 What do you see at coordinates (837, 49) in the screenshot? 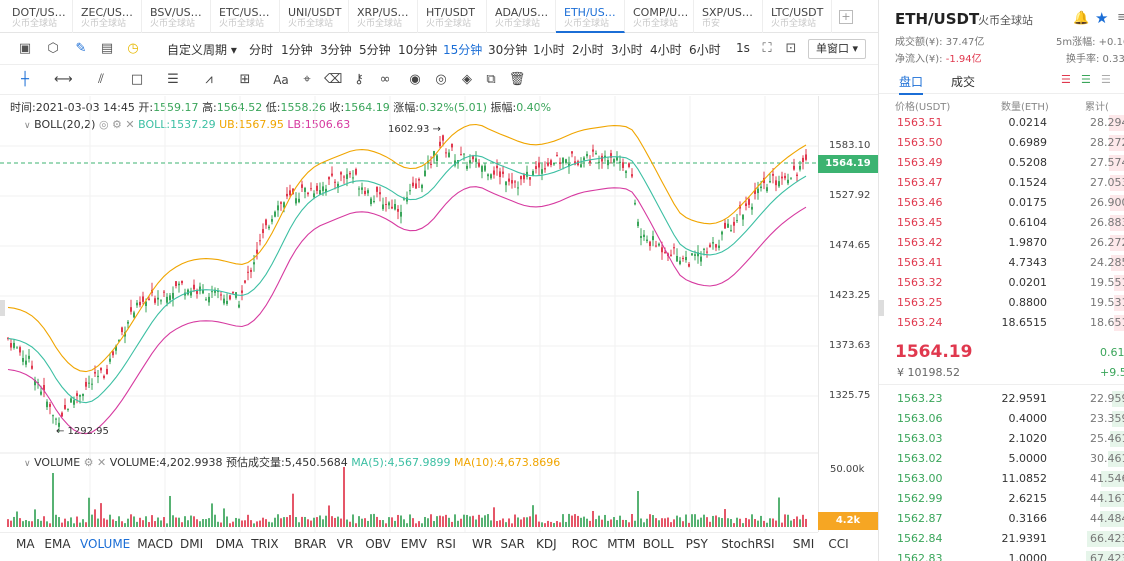
I see `window-mode-button: 单窗口 ▾` at bounding box center [837, 49].